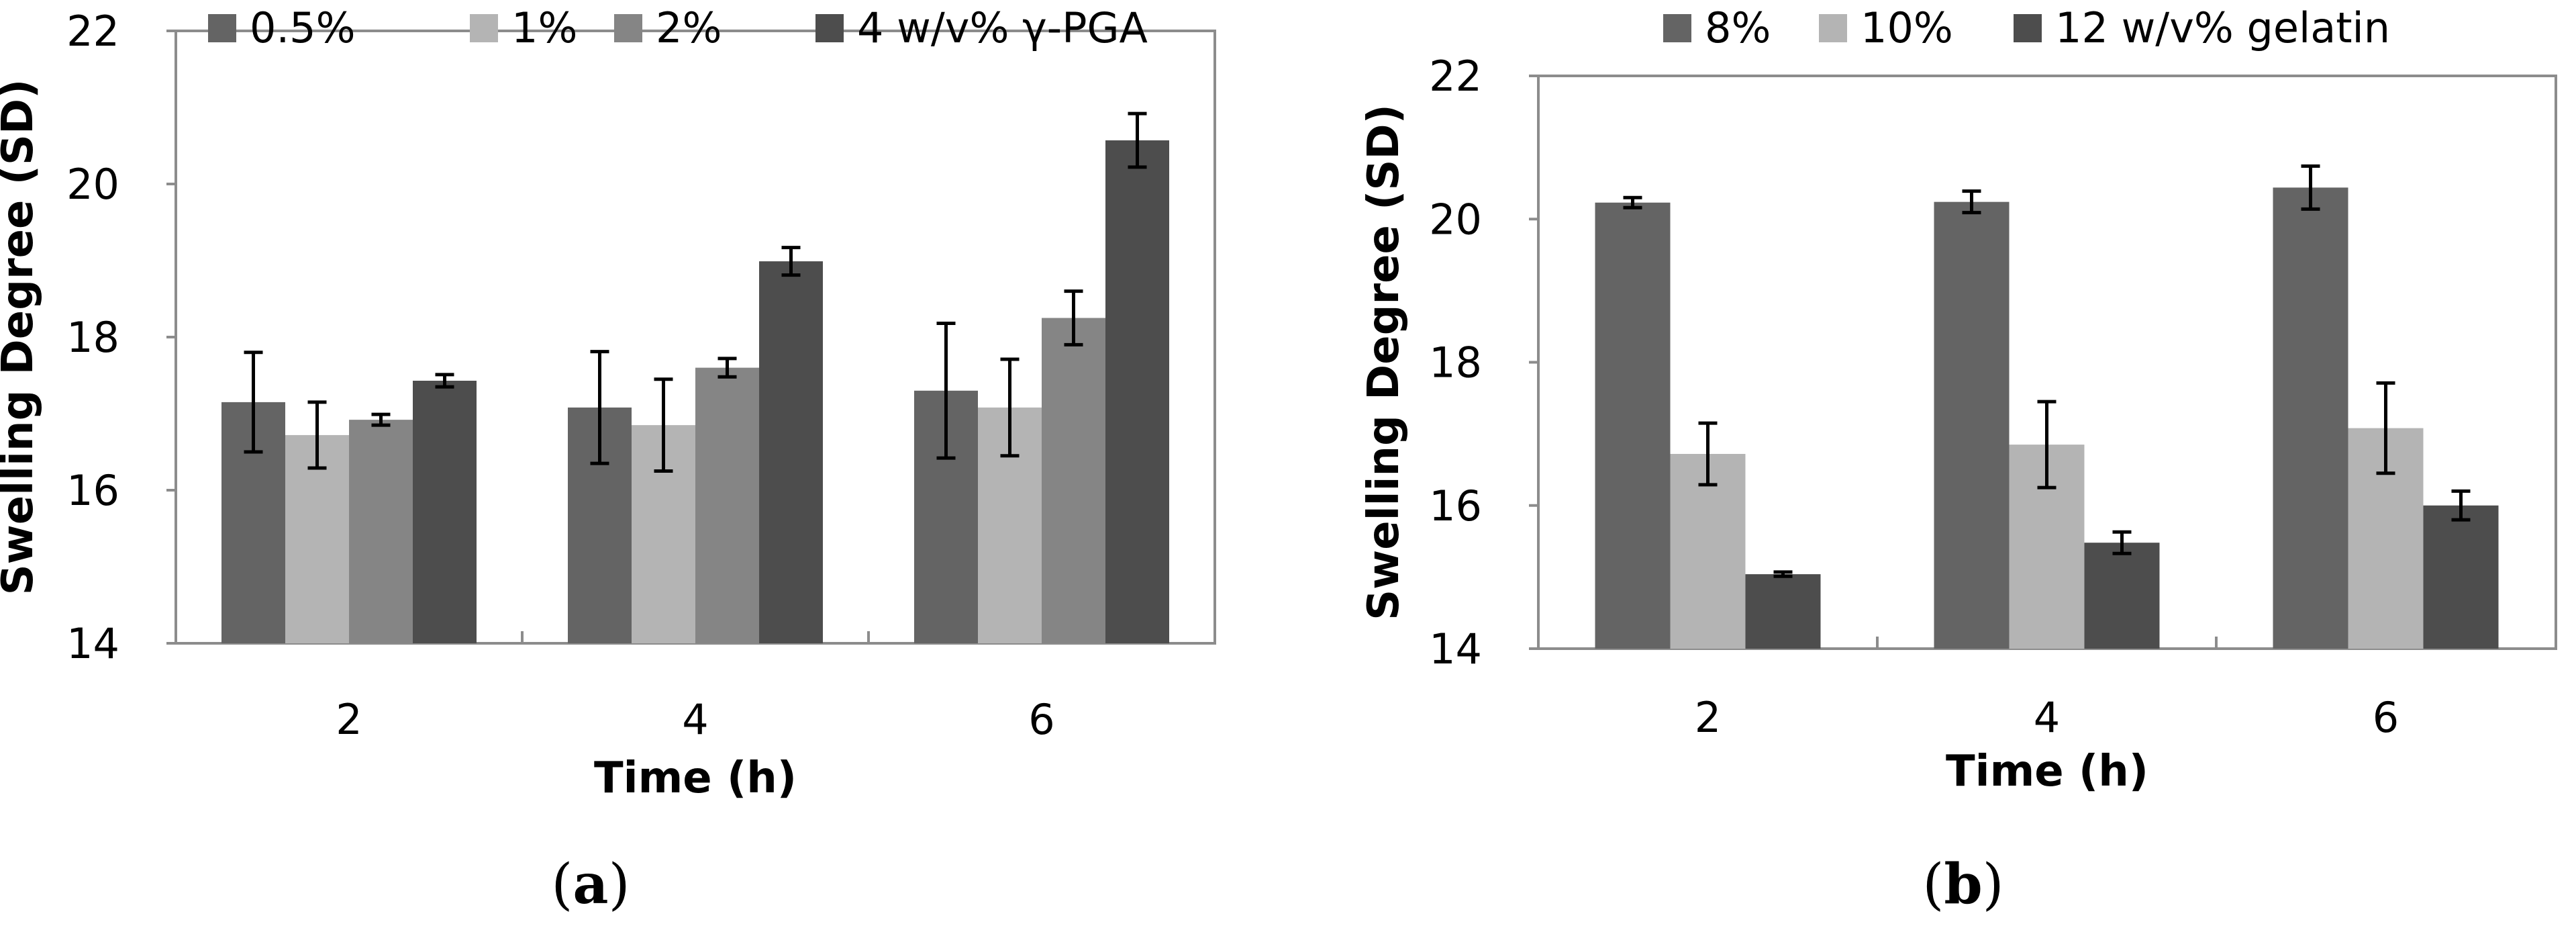 The width and height of the screenshot is (2576, 928). I want to click on bar-4-w-v-pga-t4, so click(791, 452).